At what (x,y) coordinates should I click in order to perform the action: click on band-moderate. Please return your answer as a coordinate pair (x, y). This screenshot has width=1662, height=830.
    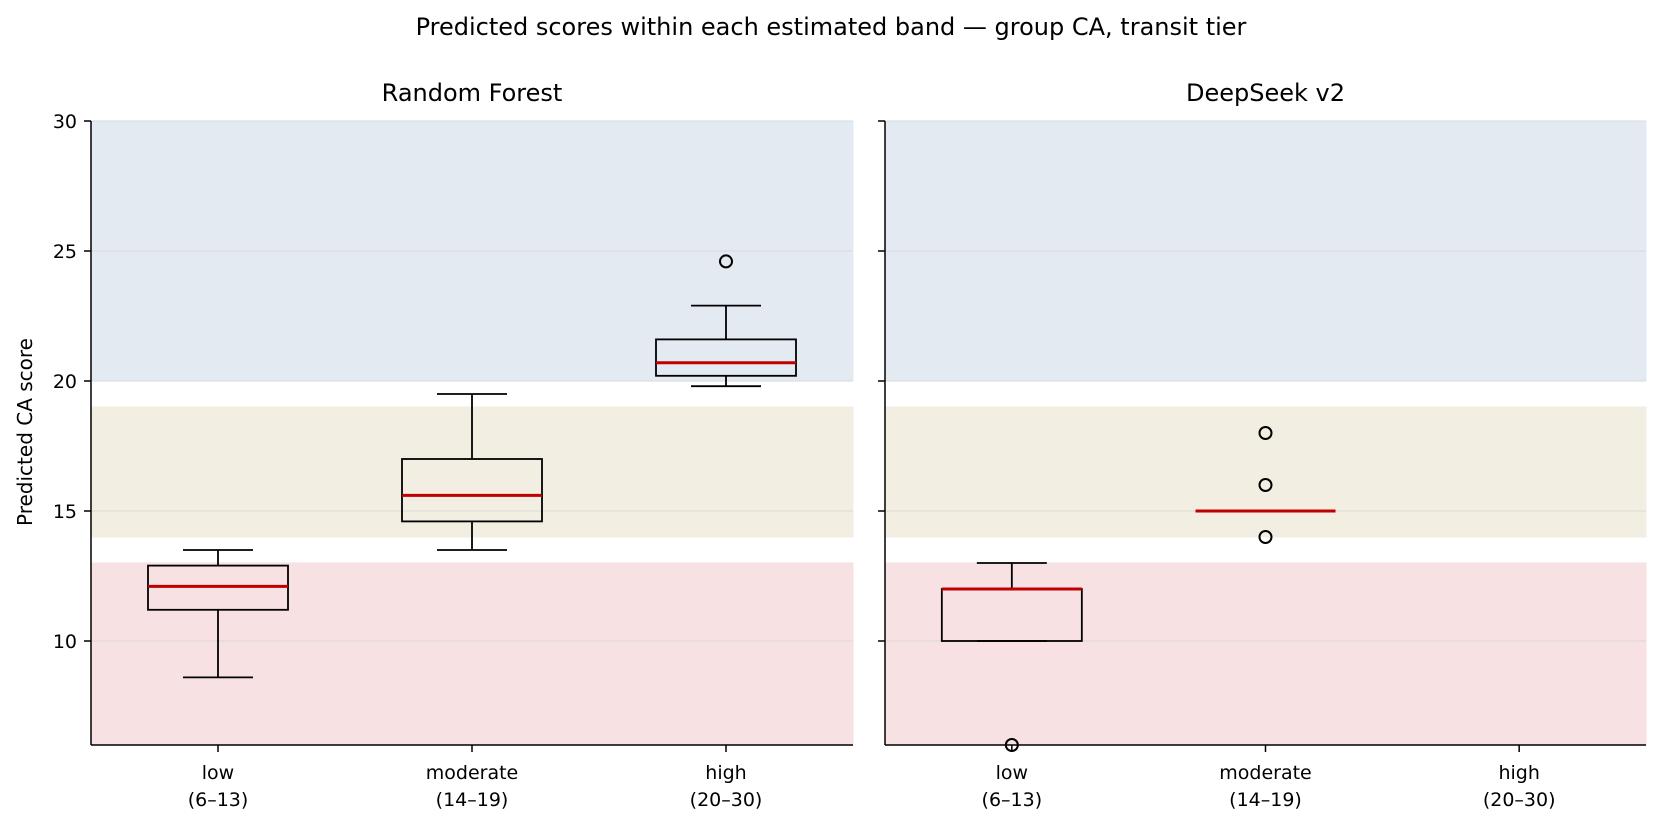
    Looking at the image, I should click on (1265, 472).